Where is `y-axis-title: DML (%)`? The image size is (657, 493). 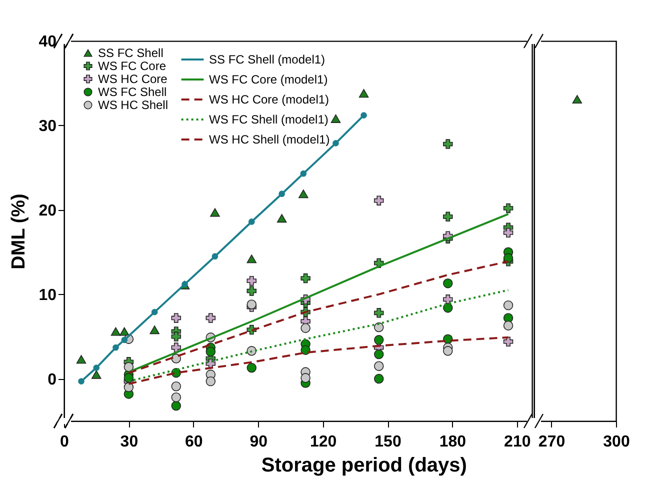
y-axis-title: DML (%) is located at coordinates (19, 232).